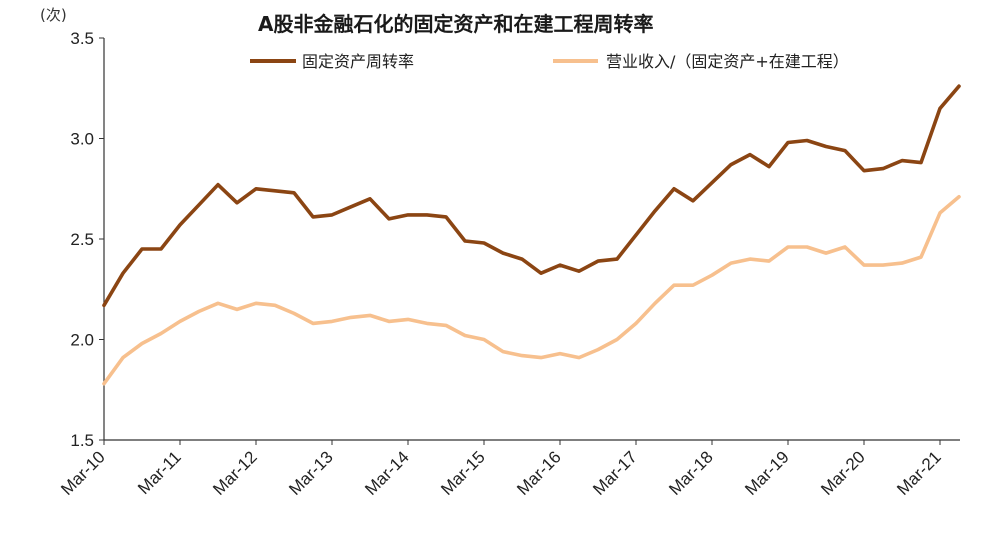  What do you see at coordinates (727, 61) in the screenshot?
I see `legend-label-series-2: 营业收入/（固定资产+在建工程）` at bounding box center [727, 61].